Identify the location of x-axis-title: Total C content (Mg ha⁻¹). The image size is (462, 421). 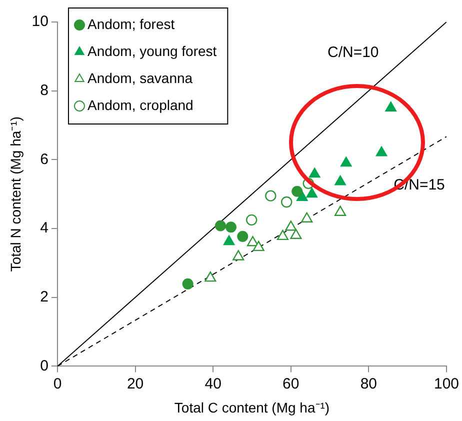
(252, 407).